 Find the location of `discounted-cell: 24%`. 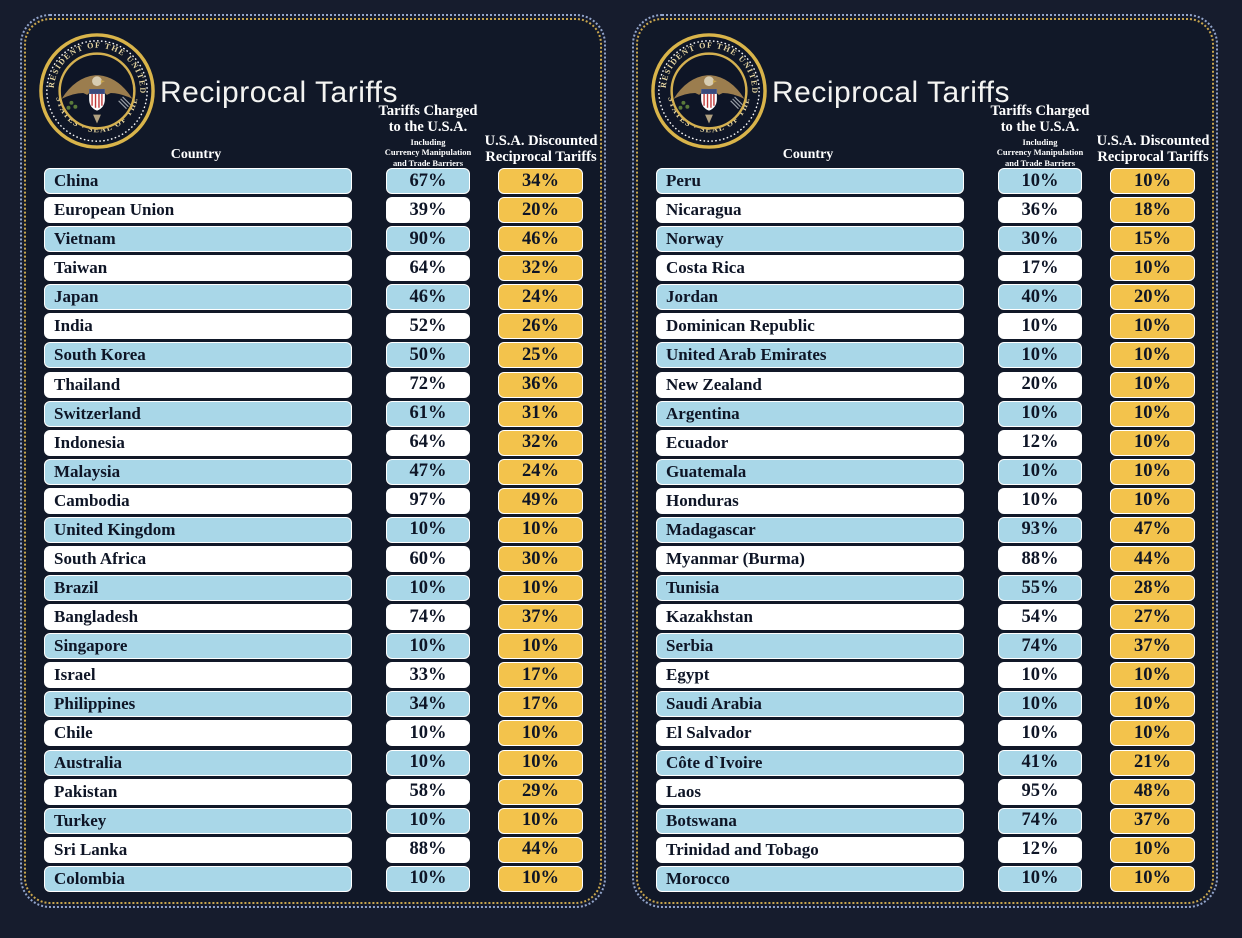

discounted-cell: 24% is located at coordinates (540, 471).